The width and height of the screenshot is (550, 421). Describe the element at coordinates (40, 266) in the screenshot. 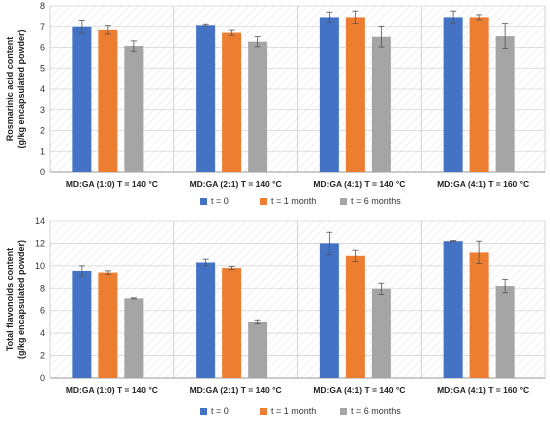

I see `y-tick-label: 10` at that location.